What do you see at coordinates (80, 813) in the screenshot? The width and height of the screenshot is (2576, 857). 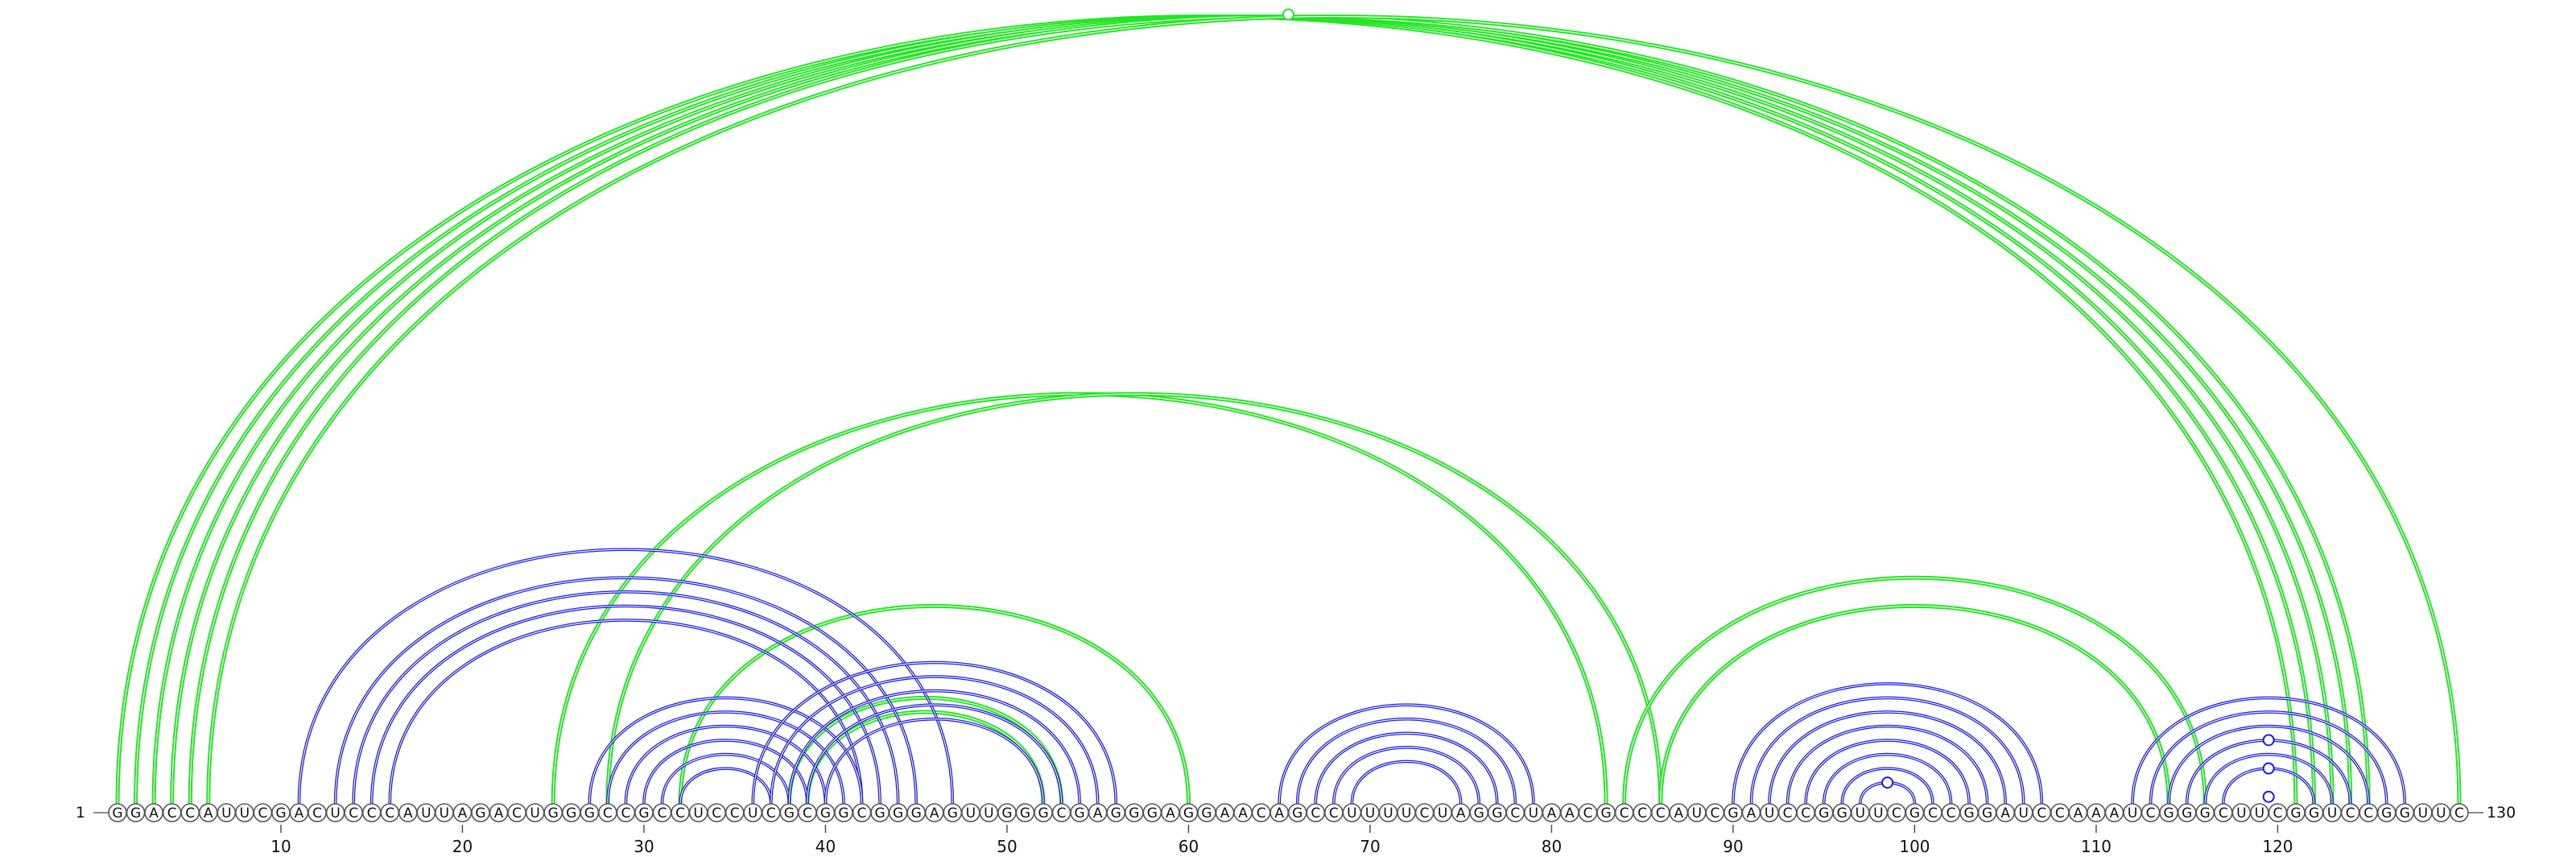 I see `start-label: 1` at bounding box center [80, 813].